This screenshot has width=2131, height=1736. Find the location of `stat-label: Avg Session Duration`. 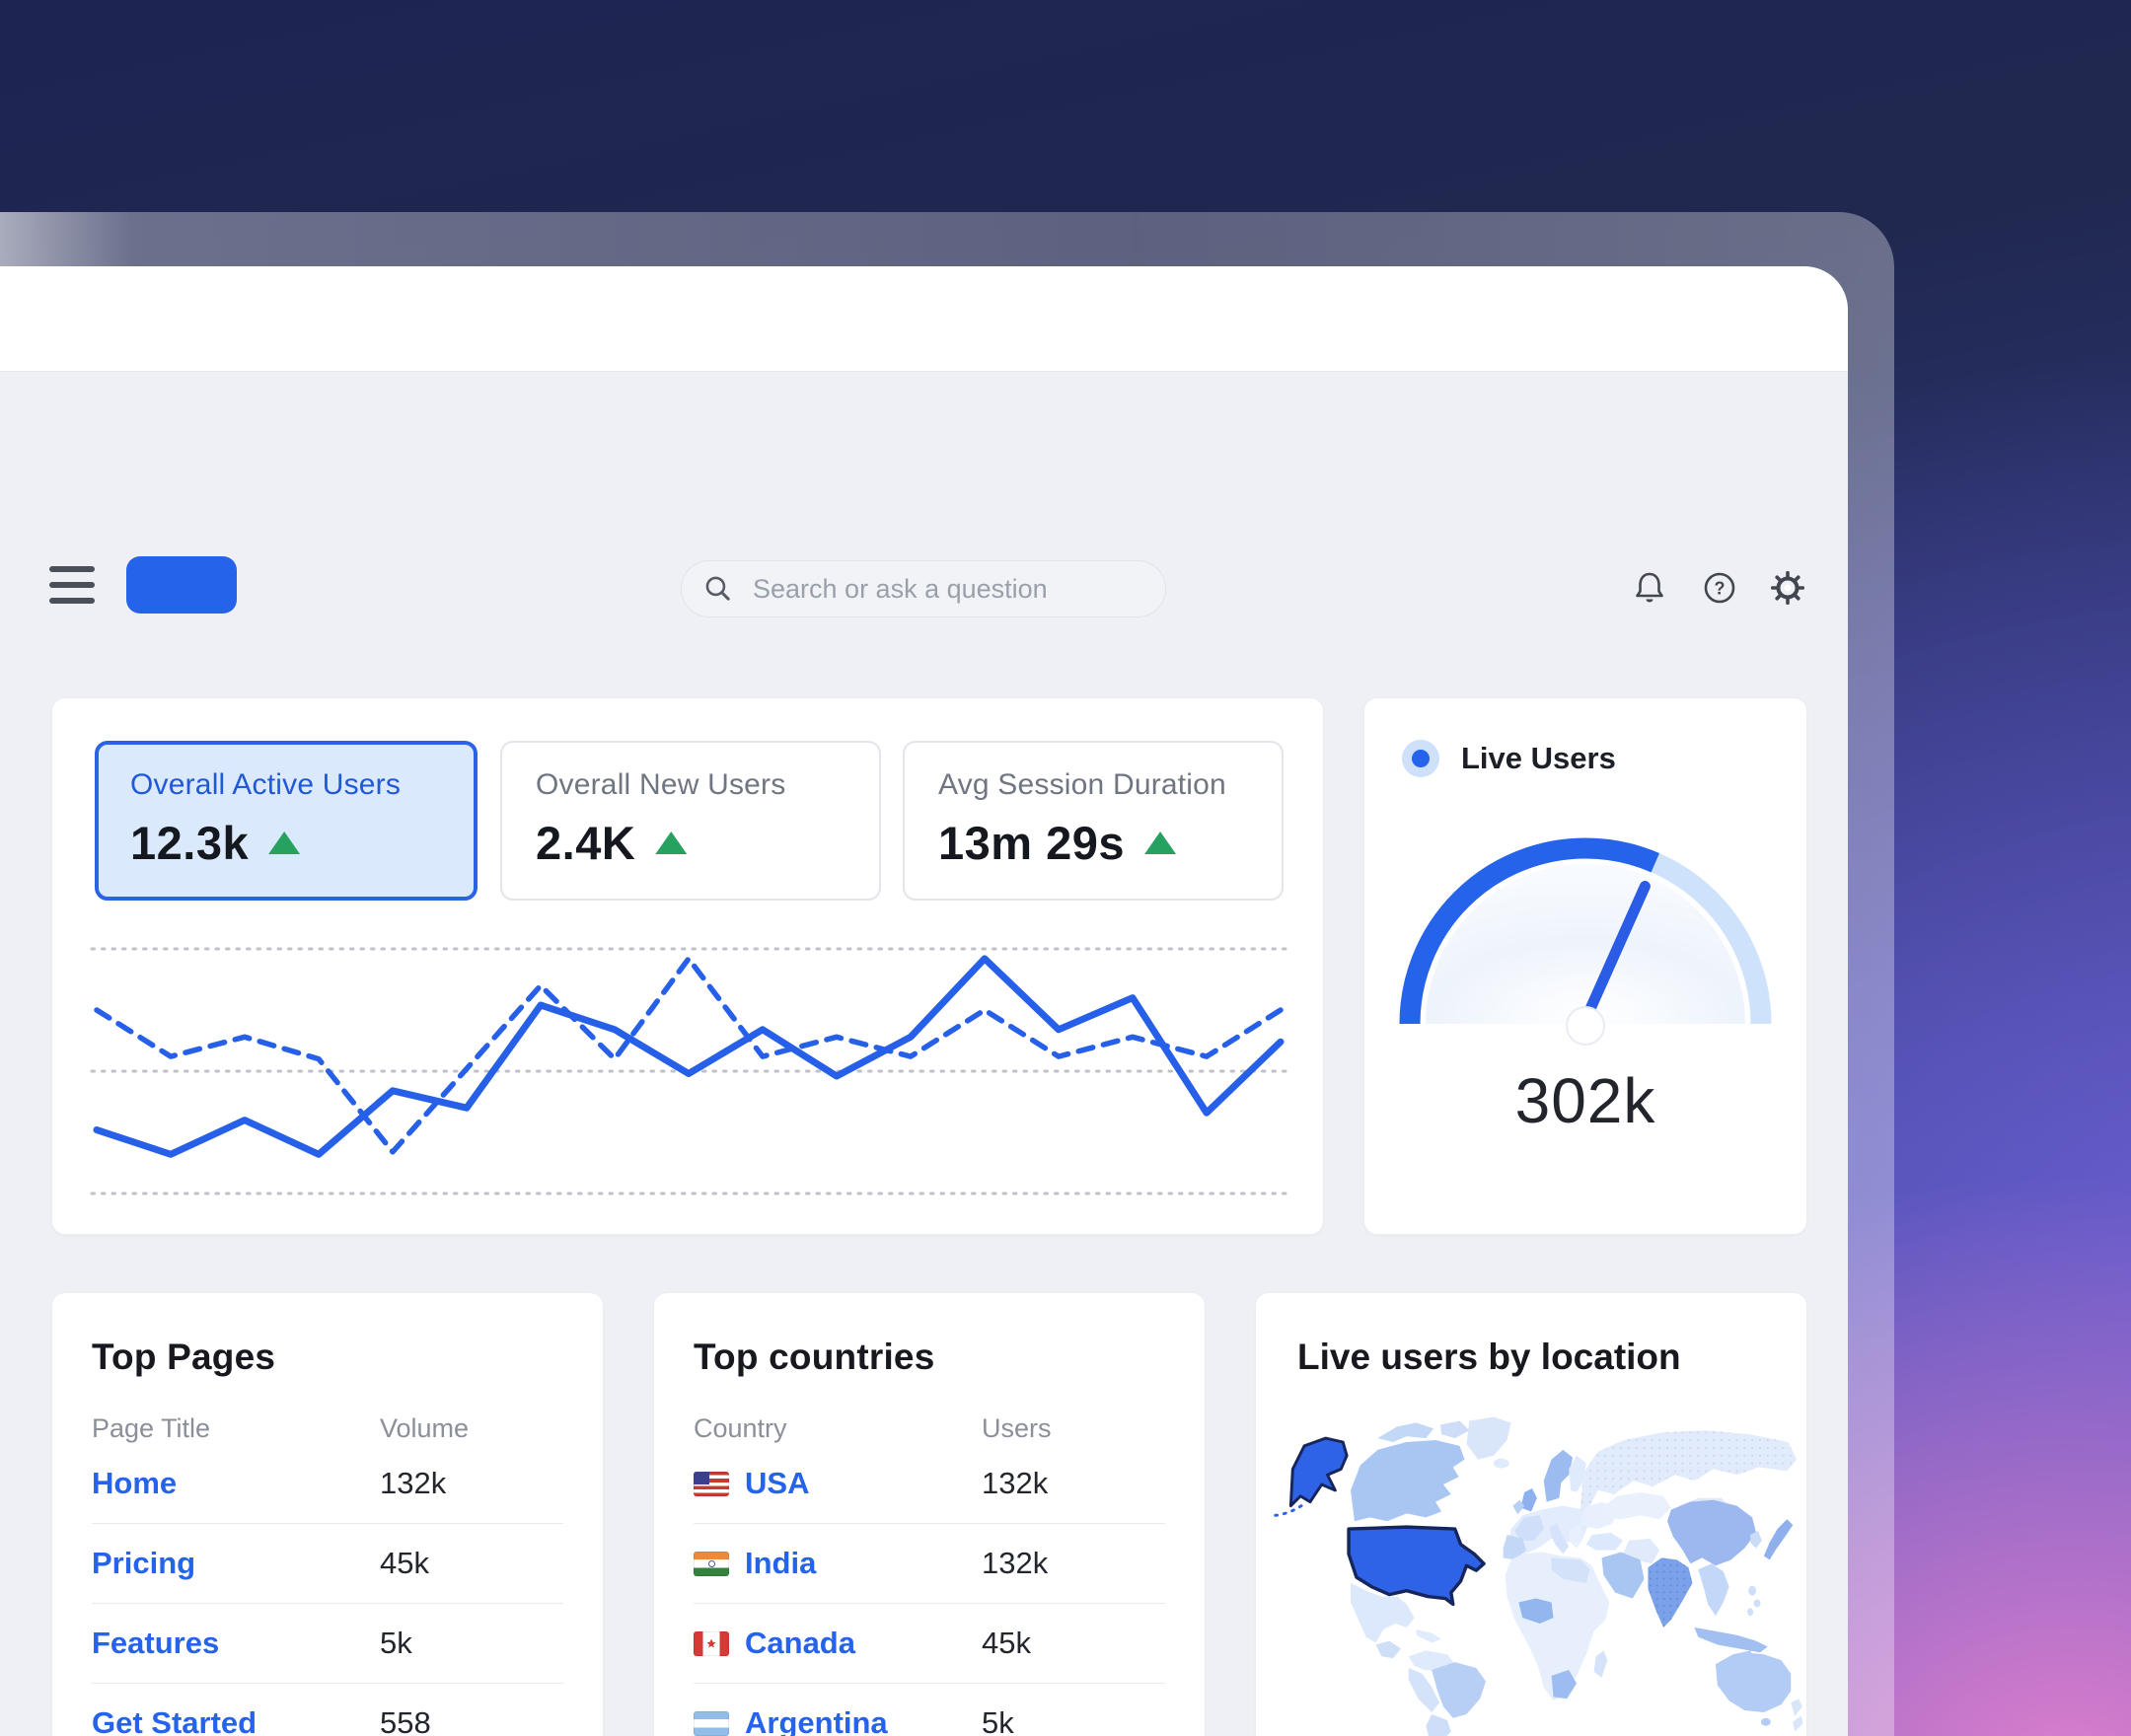

stat-label: Avg Session Duration is located at coordinates (1082, 784).